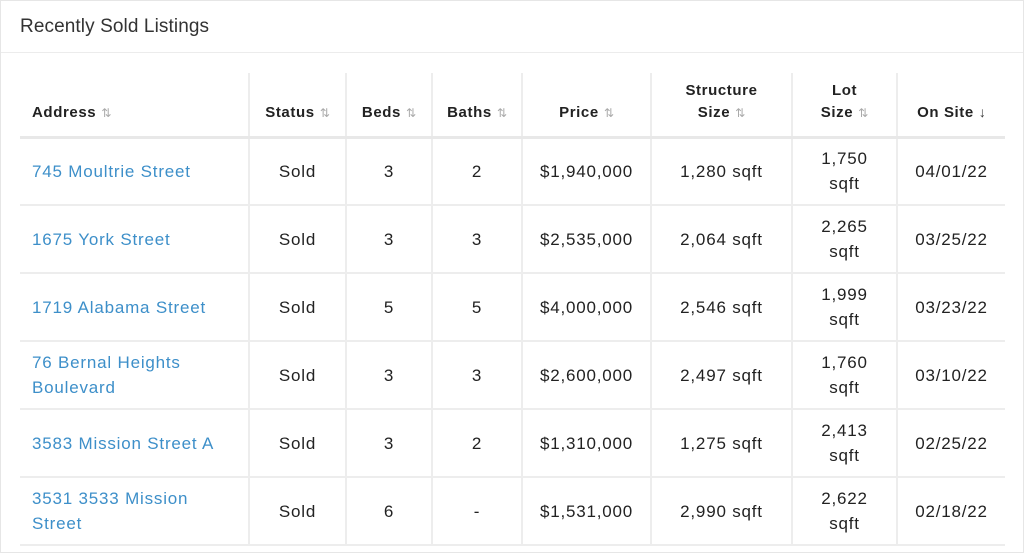 This screenshot has height=553, width=1024. Describe the element at coordinates (845, 511) in the screenshot. I see `lot-size-cell: 2,622 sqft` at that location.